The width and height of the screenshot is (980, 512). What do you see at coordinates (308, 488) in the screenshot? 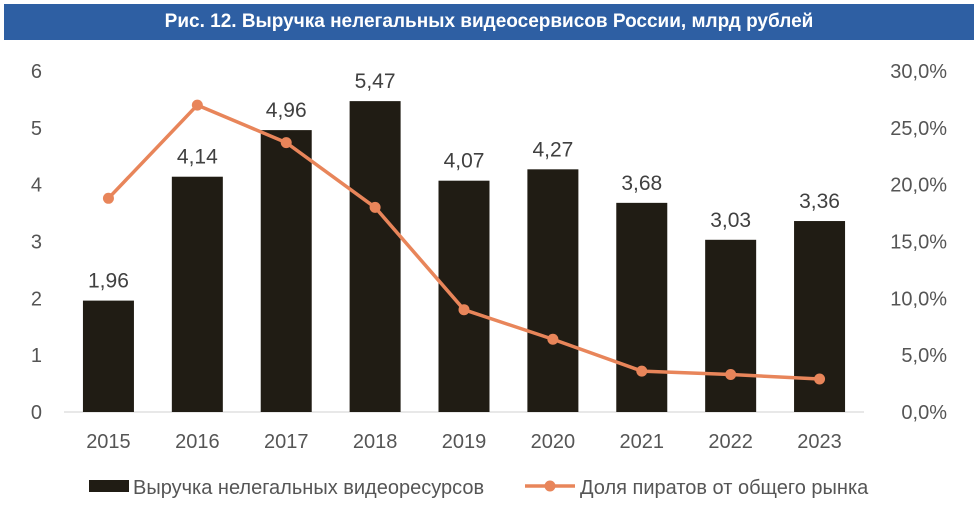
I see `legend-label-revenue: Выручка нелегальных видеоресурсов` at bounding box center [308, 488].